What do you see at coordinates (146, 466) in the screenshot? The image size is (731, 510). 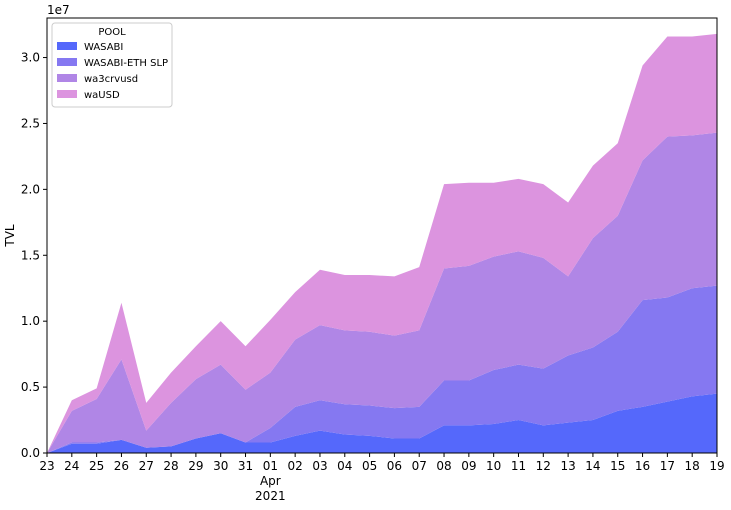 I see `x-tick-label: 27` at bounding box center [146, 466].